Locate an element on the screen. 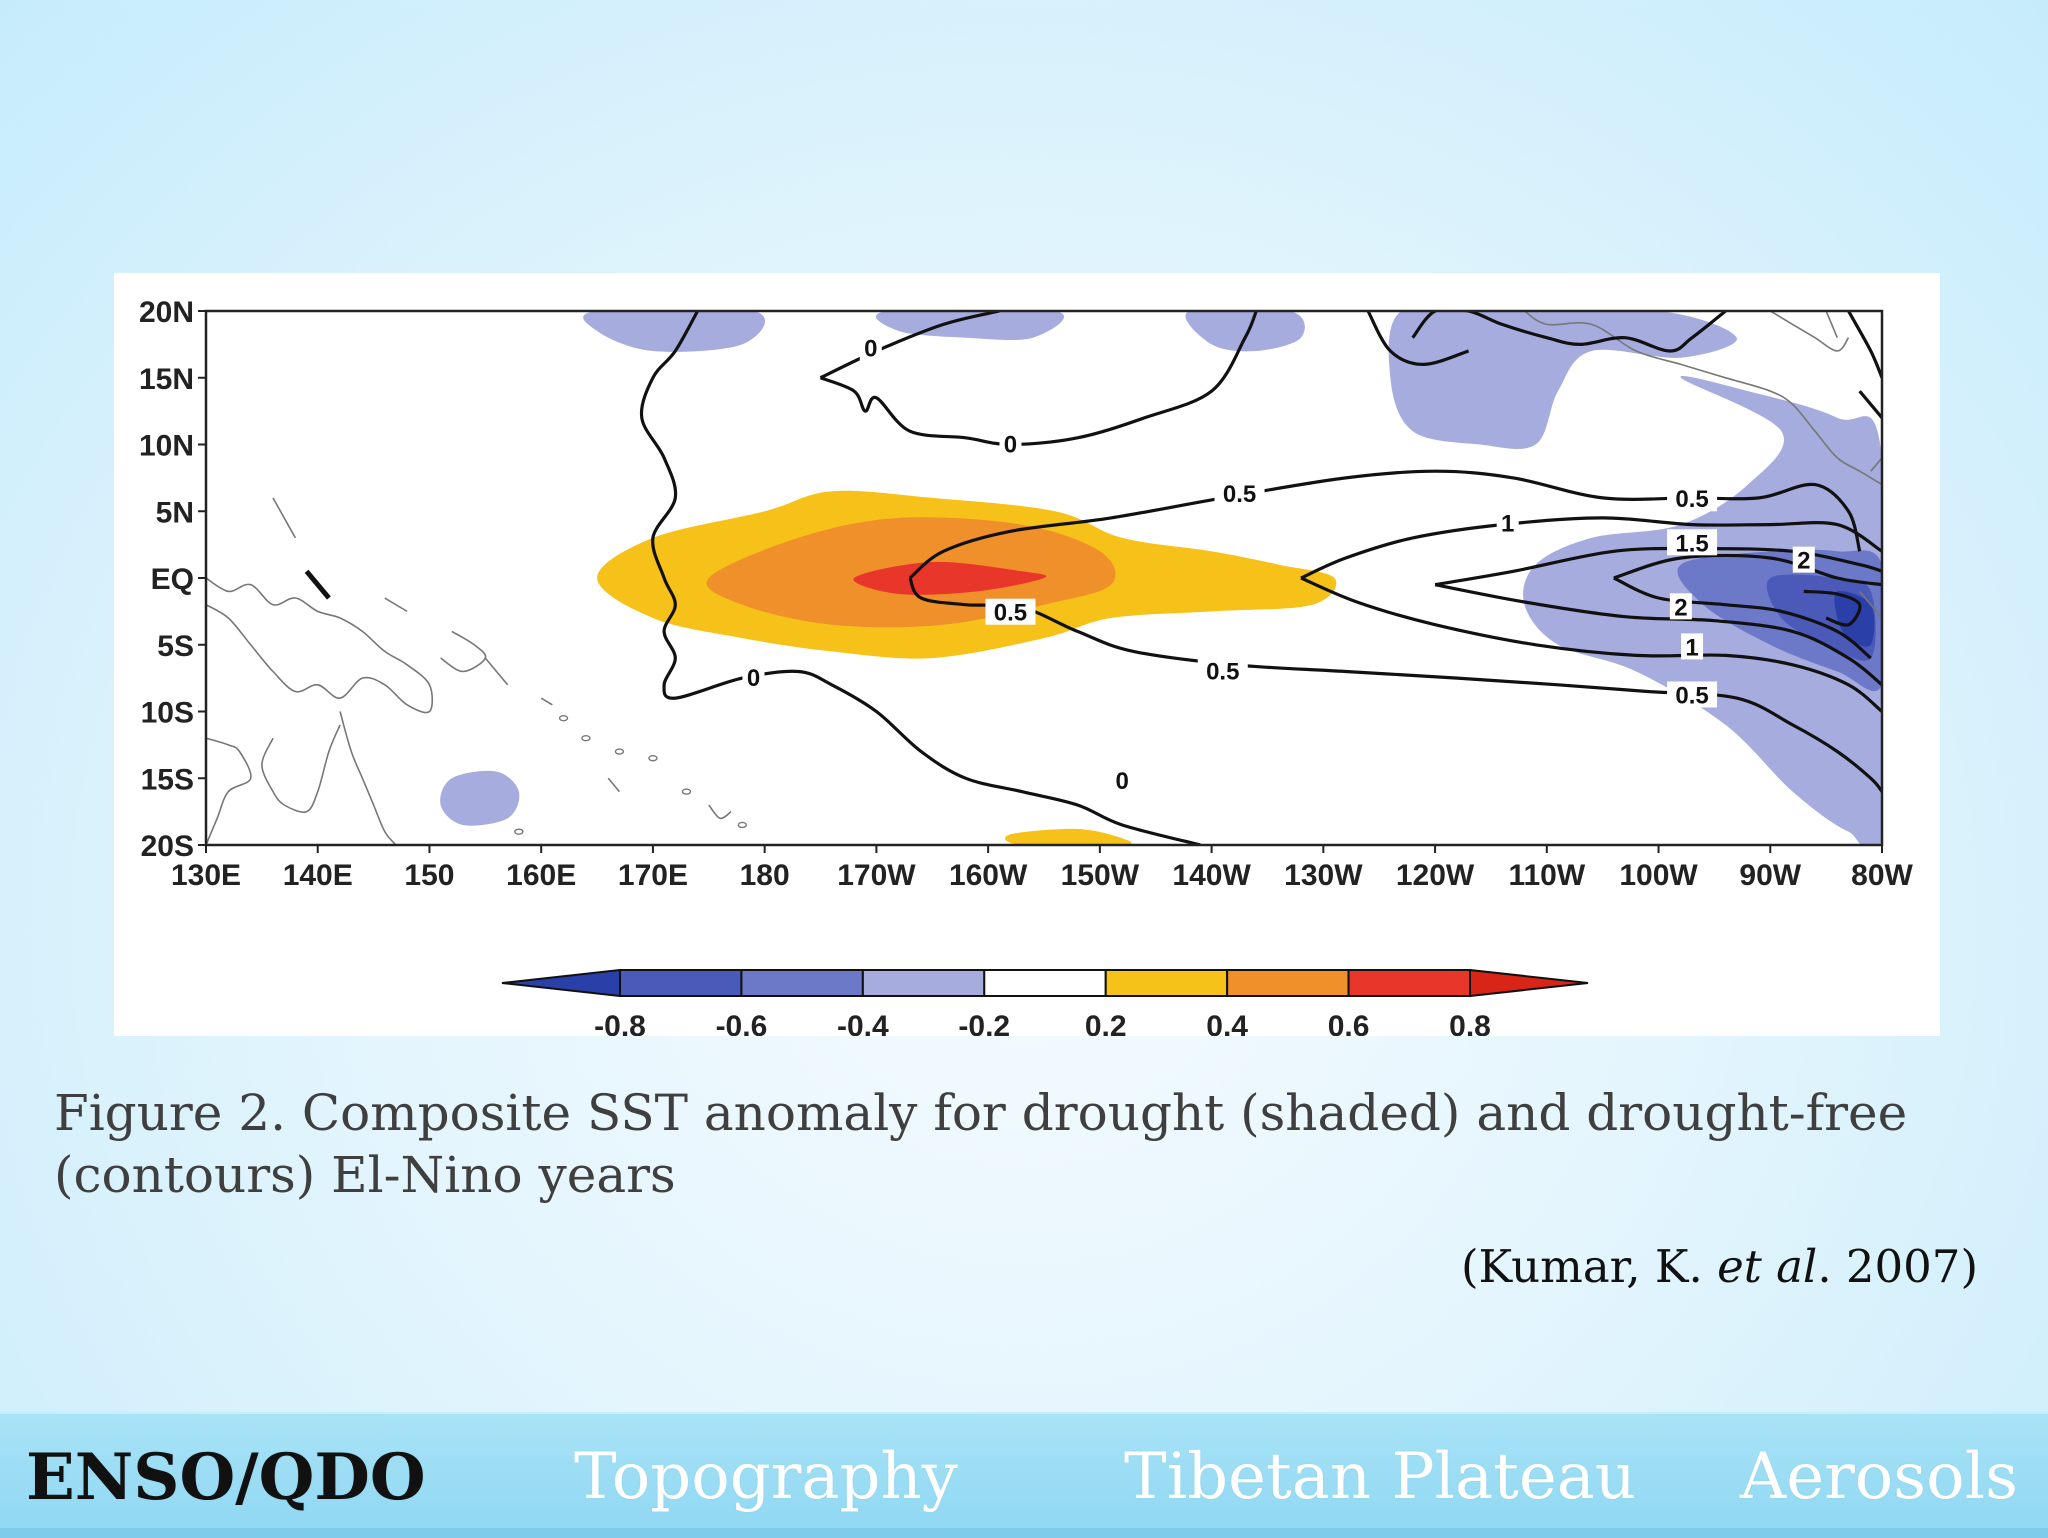  contour-0-west is located at coordinates (920, 578).